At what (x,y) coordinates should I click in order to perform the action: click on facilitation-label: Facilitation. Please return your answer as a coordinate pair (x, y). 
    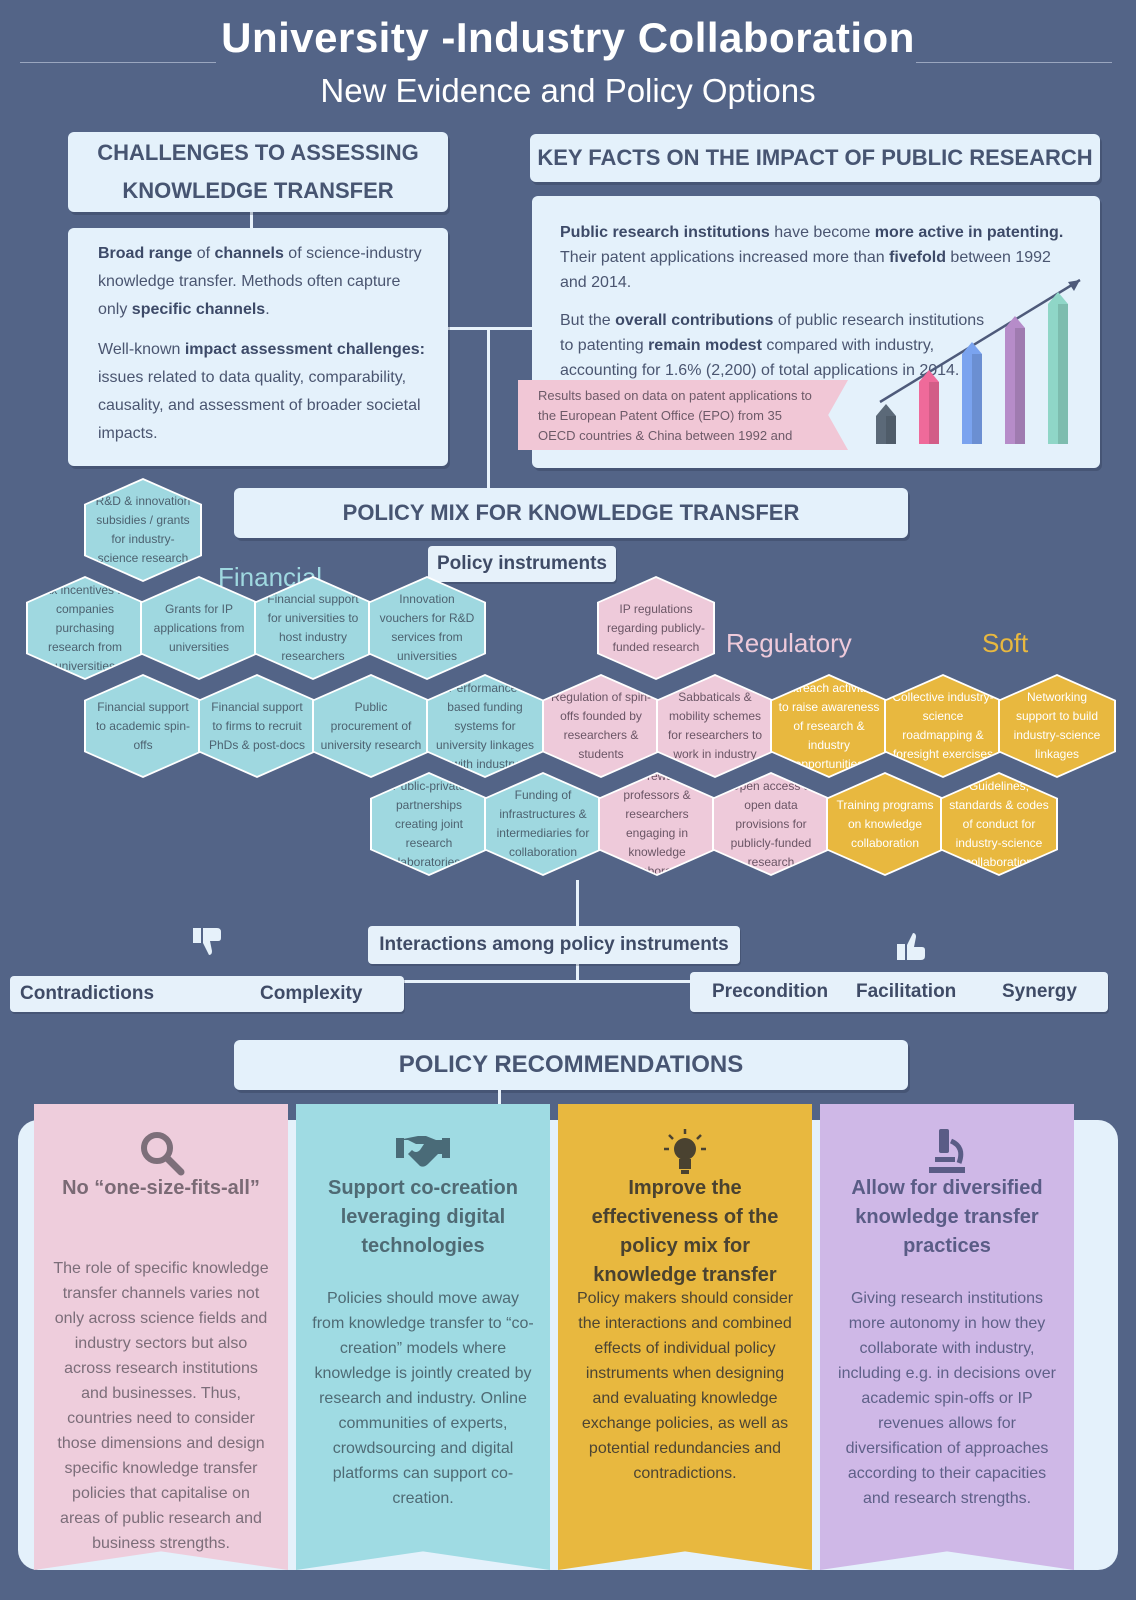
    Looking at the image, I should click on (906, 991).